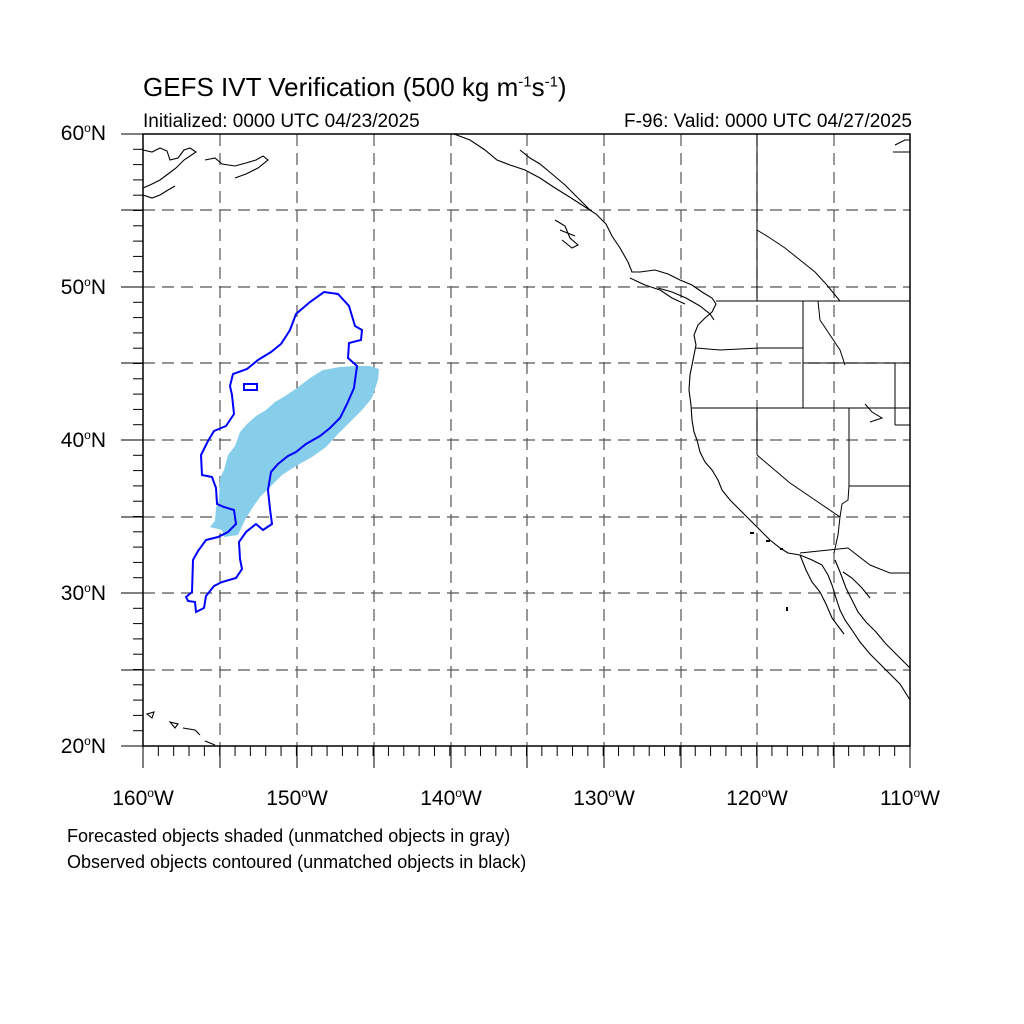  What do you see at coordinates (294, 451) in the screenshot?
I see `forecast-object-shaded` at bounding box center [294, 451].